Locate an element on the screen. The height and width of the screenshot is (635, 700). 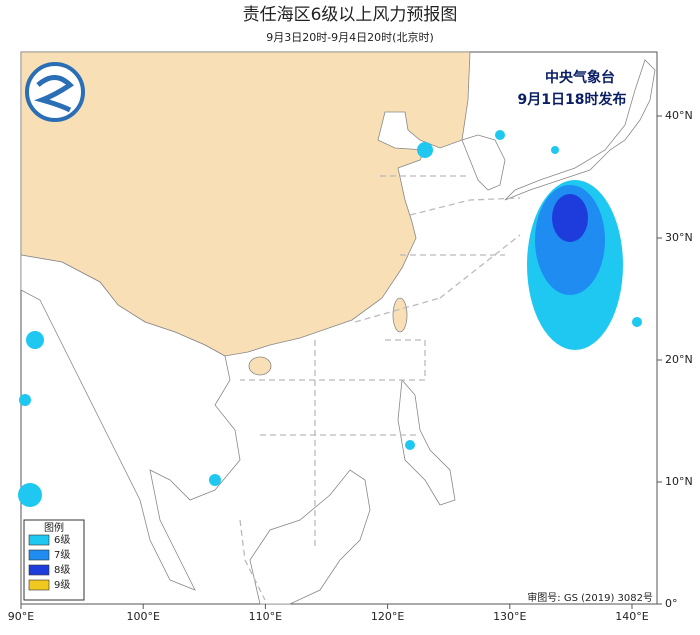
legend: 图例 6级 7级 8级 9级 is located at coordinates (54, 560).